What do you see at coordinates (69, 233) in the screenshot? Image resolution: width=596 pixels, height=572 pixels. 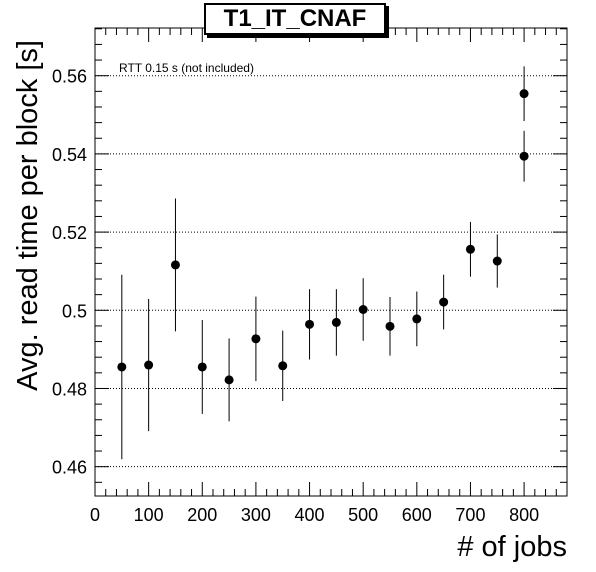 I see `y-tick-label: 0.52` at bounding box center [69, 233].